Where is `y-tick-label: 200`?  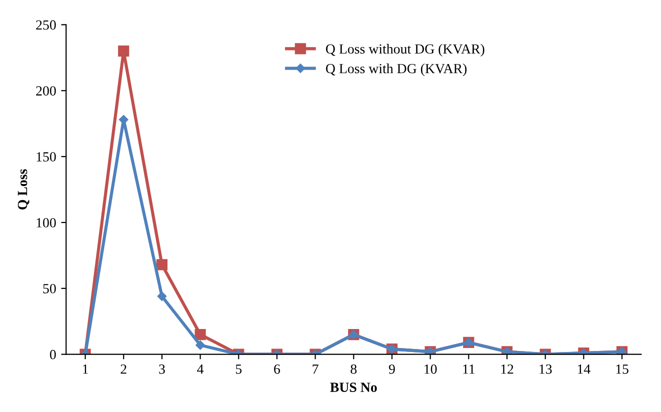
y-tick-label: 200 is located at coordinates (46, 91).